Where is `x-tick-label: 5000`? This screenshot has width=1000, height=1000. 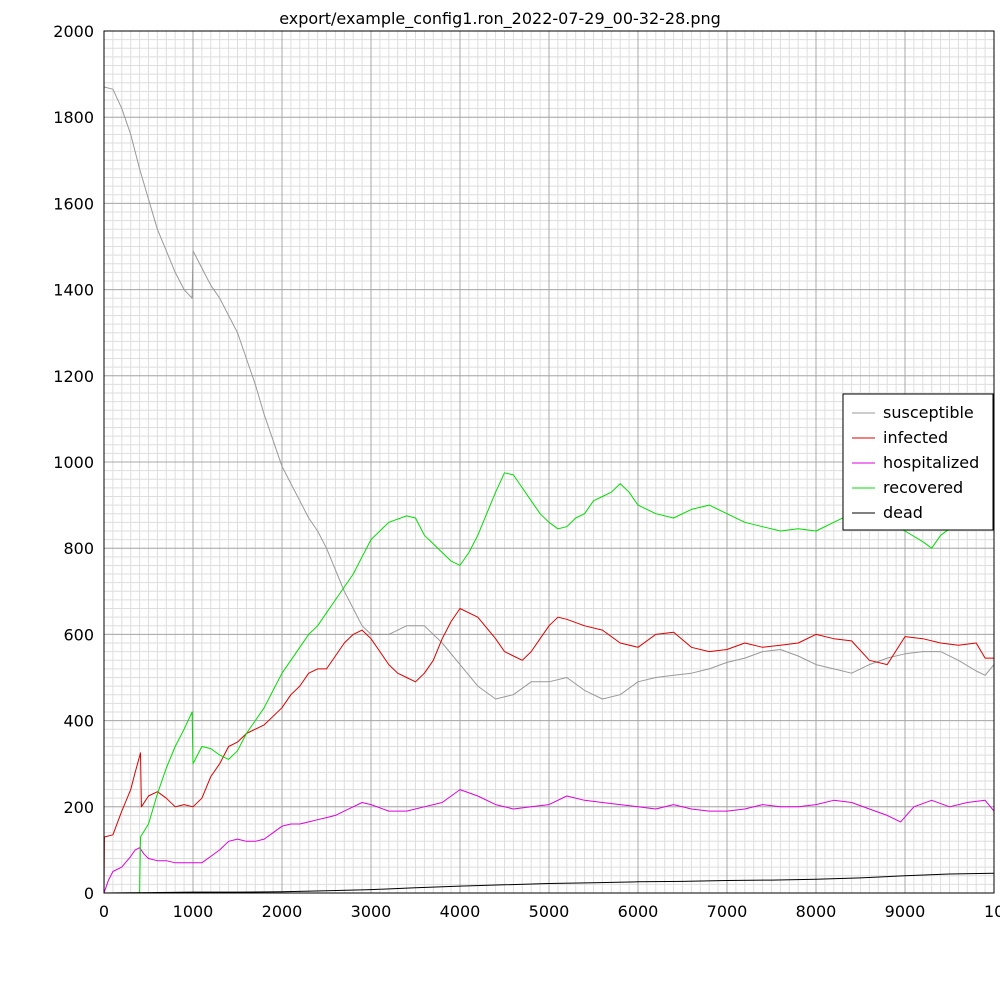
x-tick-label: 5000 is located at coordinates (549, 911).